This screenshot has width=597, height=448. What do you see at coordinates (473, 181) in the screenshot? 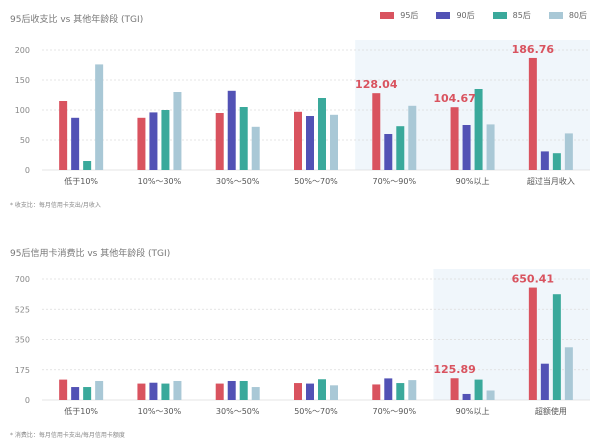
I see `chart1-category-label: 90%以上` at bounding box center [473, 181].